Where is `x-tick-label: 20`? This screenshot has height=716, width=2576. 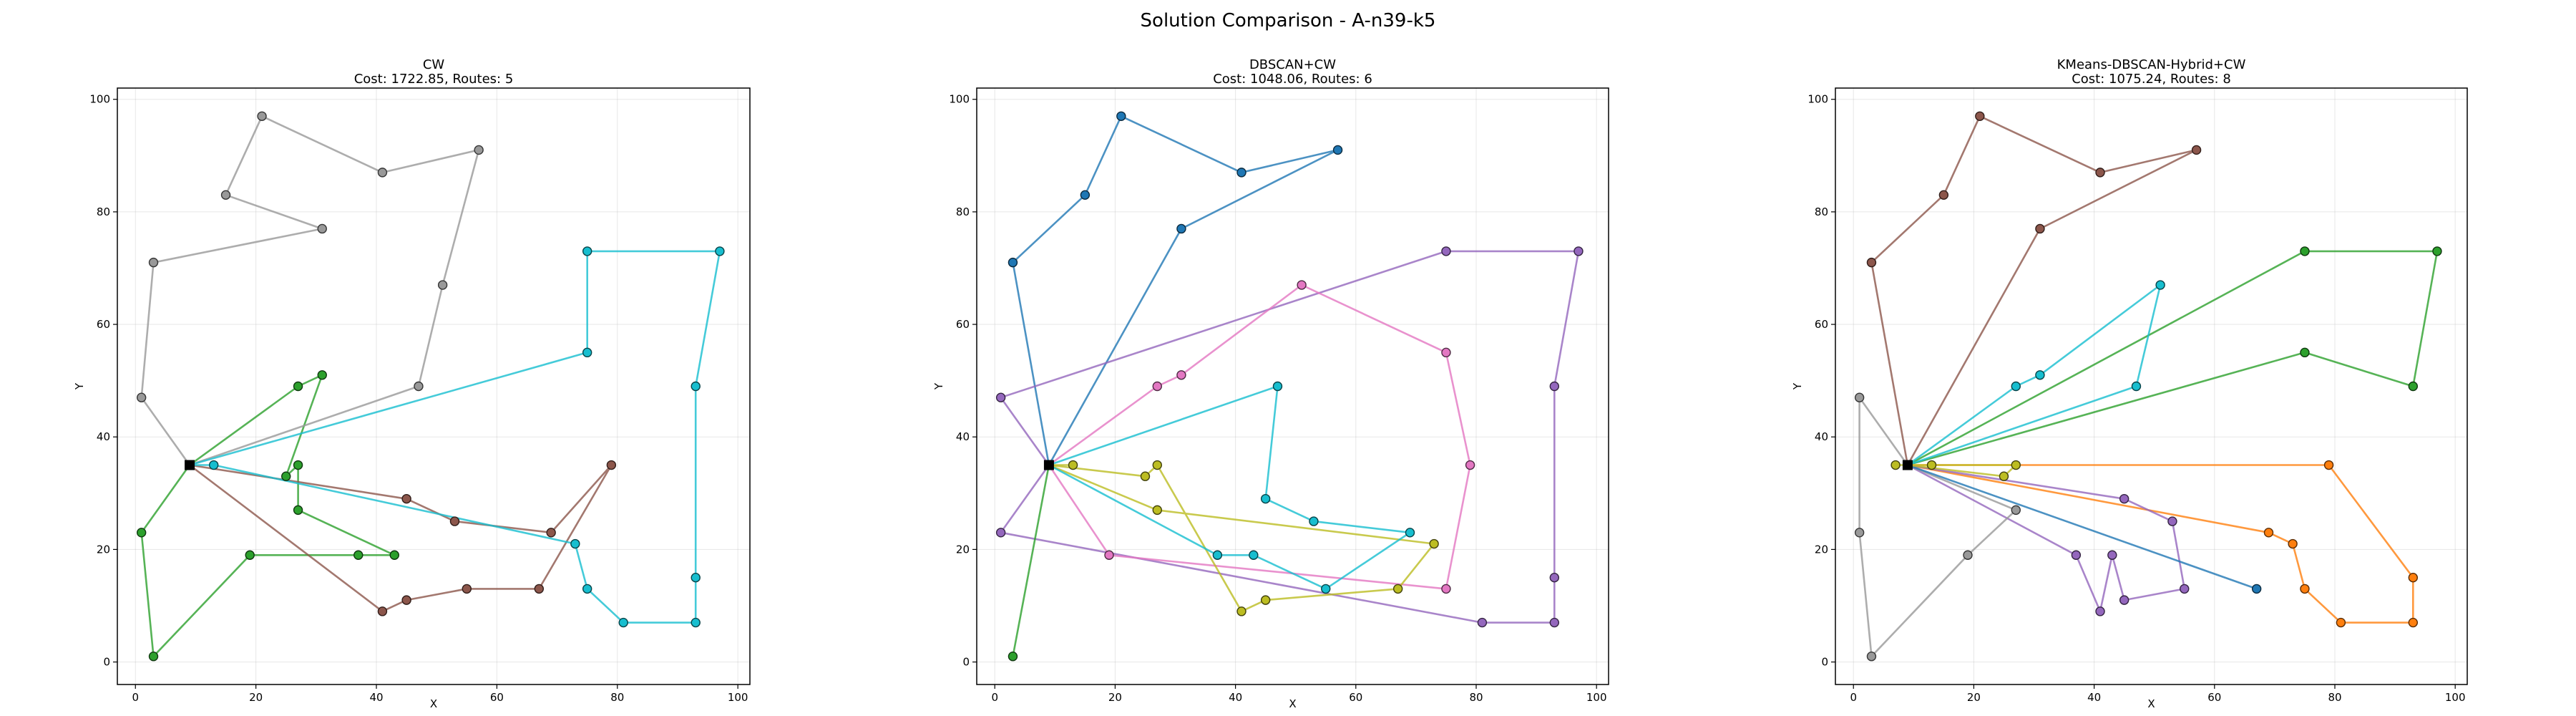
x-tick-label: 20 is located at coordinates (256, 697).